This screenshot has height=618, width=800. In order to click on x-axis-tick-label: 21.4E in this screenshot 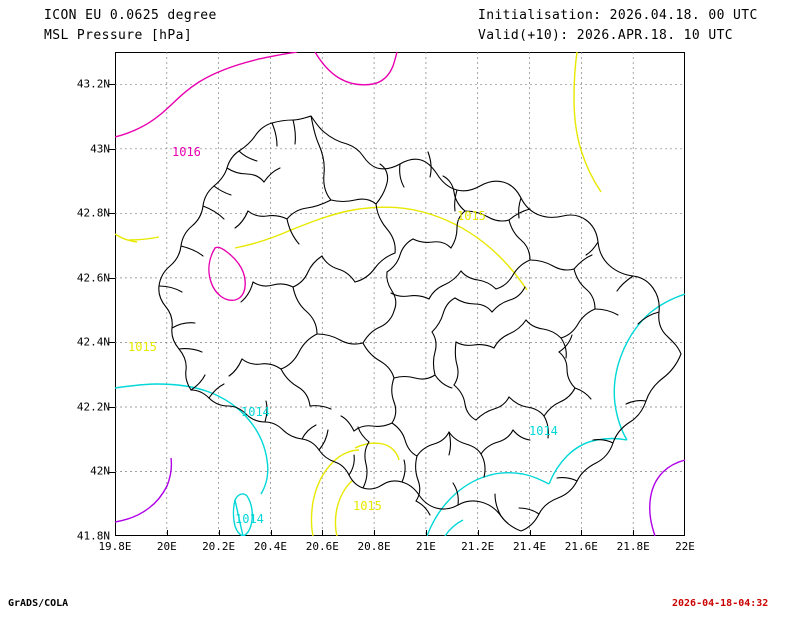, I will do `click(529, 546)`.